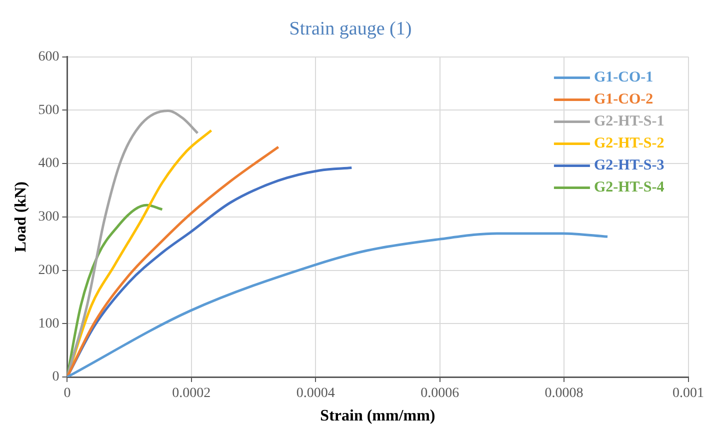  Describe the element at coordinates (624, 78) in the screenshot. I see `legend-label: G1-CO-1` at that location.